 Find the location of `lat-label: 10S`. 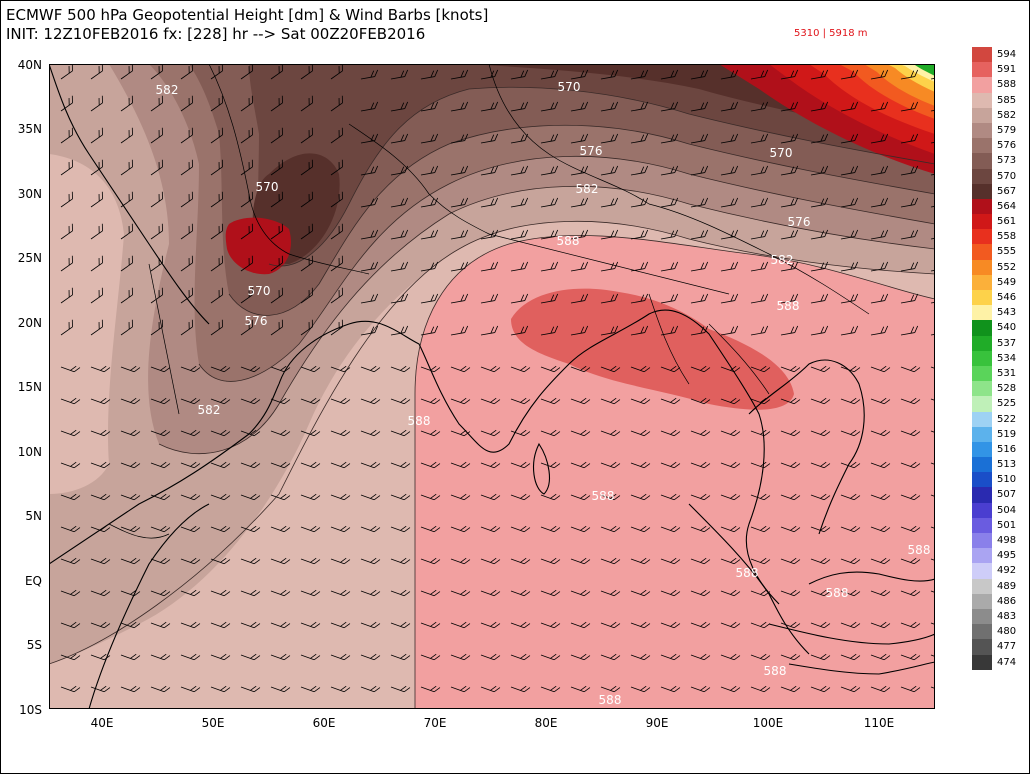

lat-label: 10S is located at coordinates (30, 710).